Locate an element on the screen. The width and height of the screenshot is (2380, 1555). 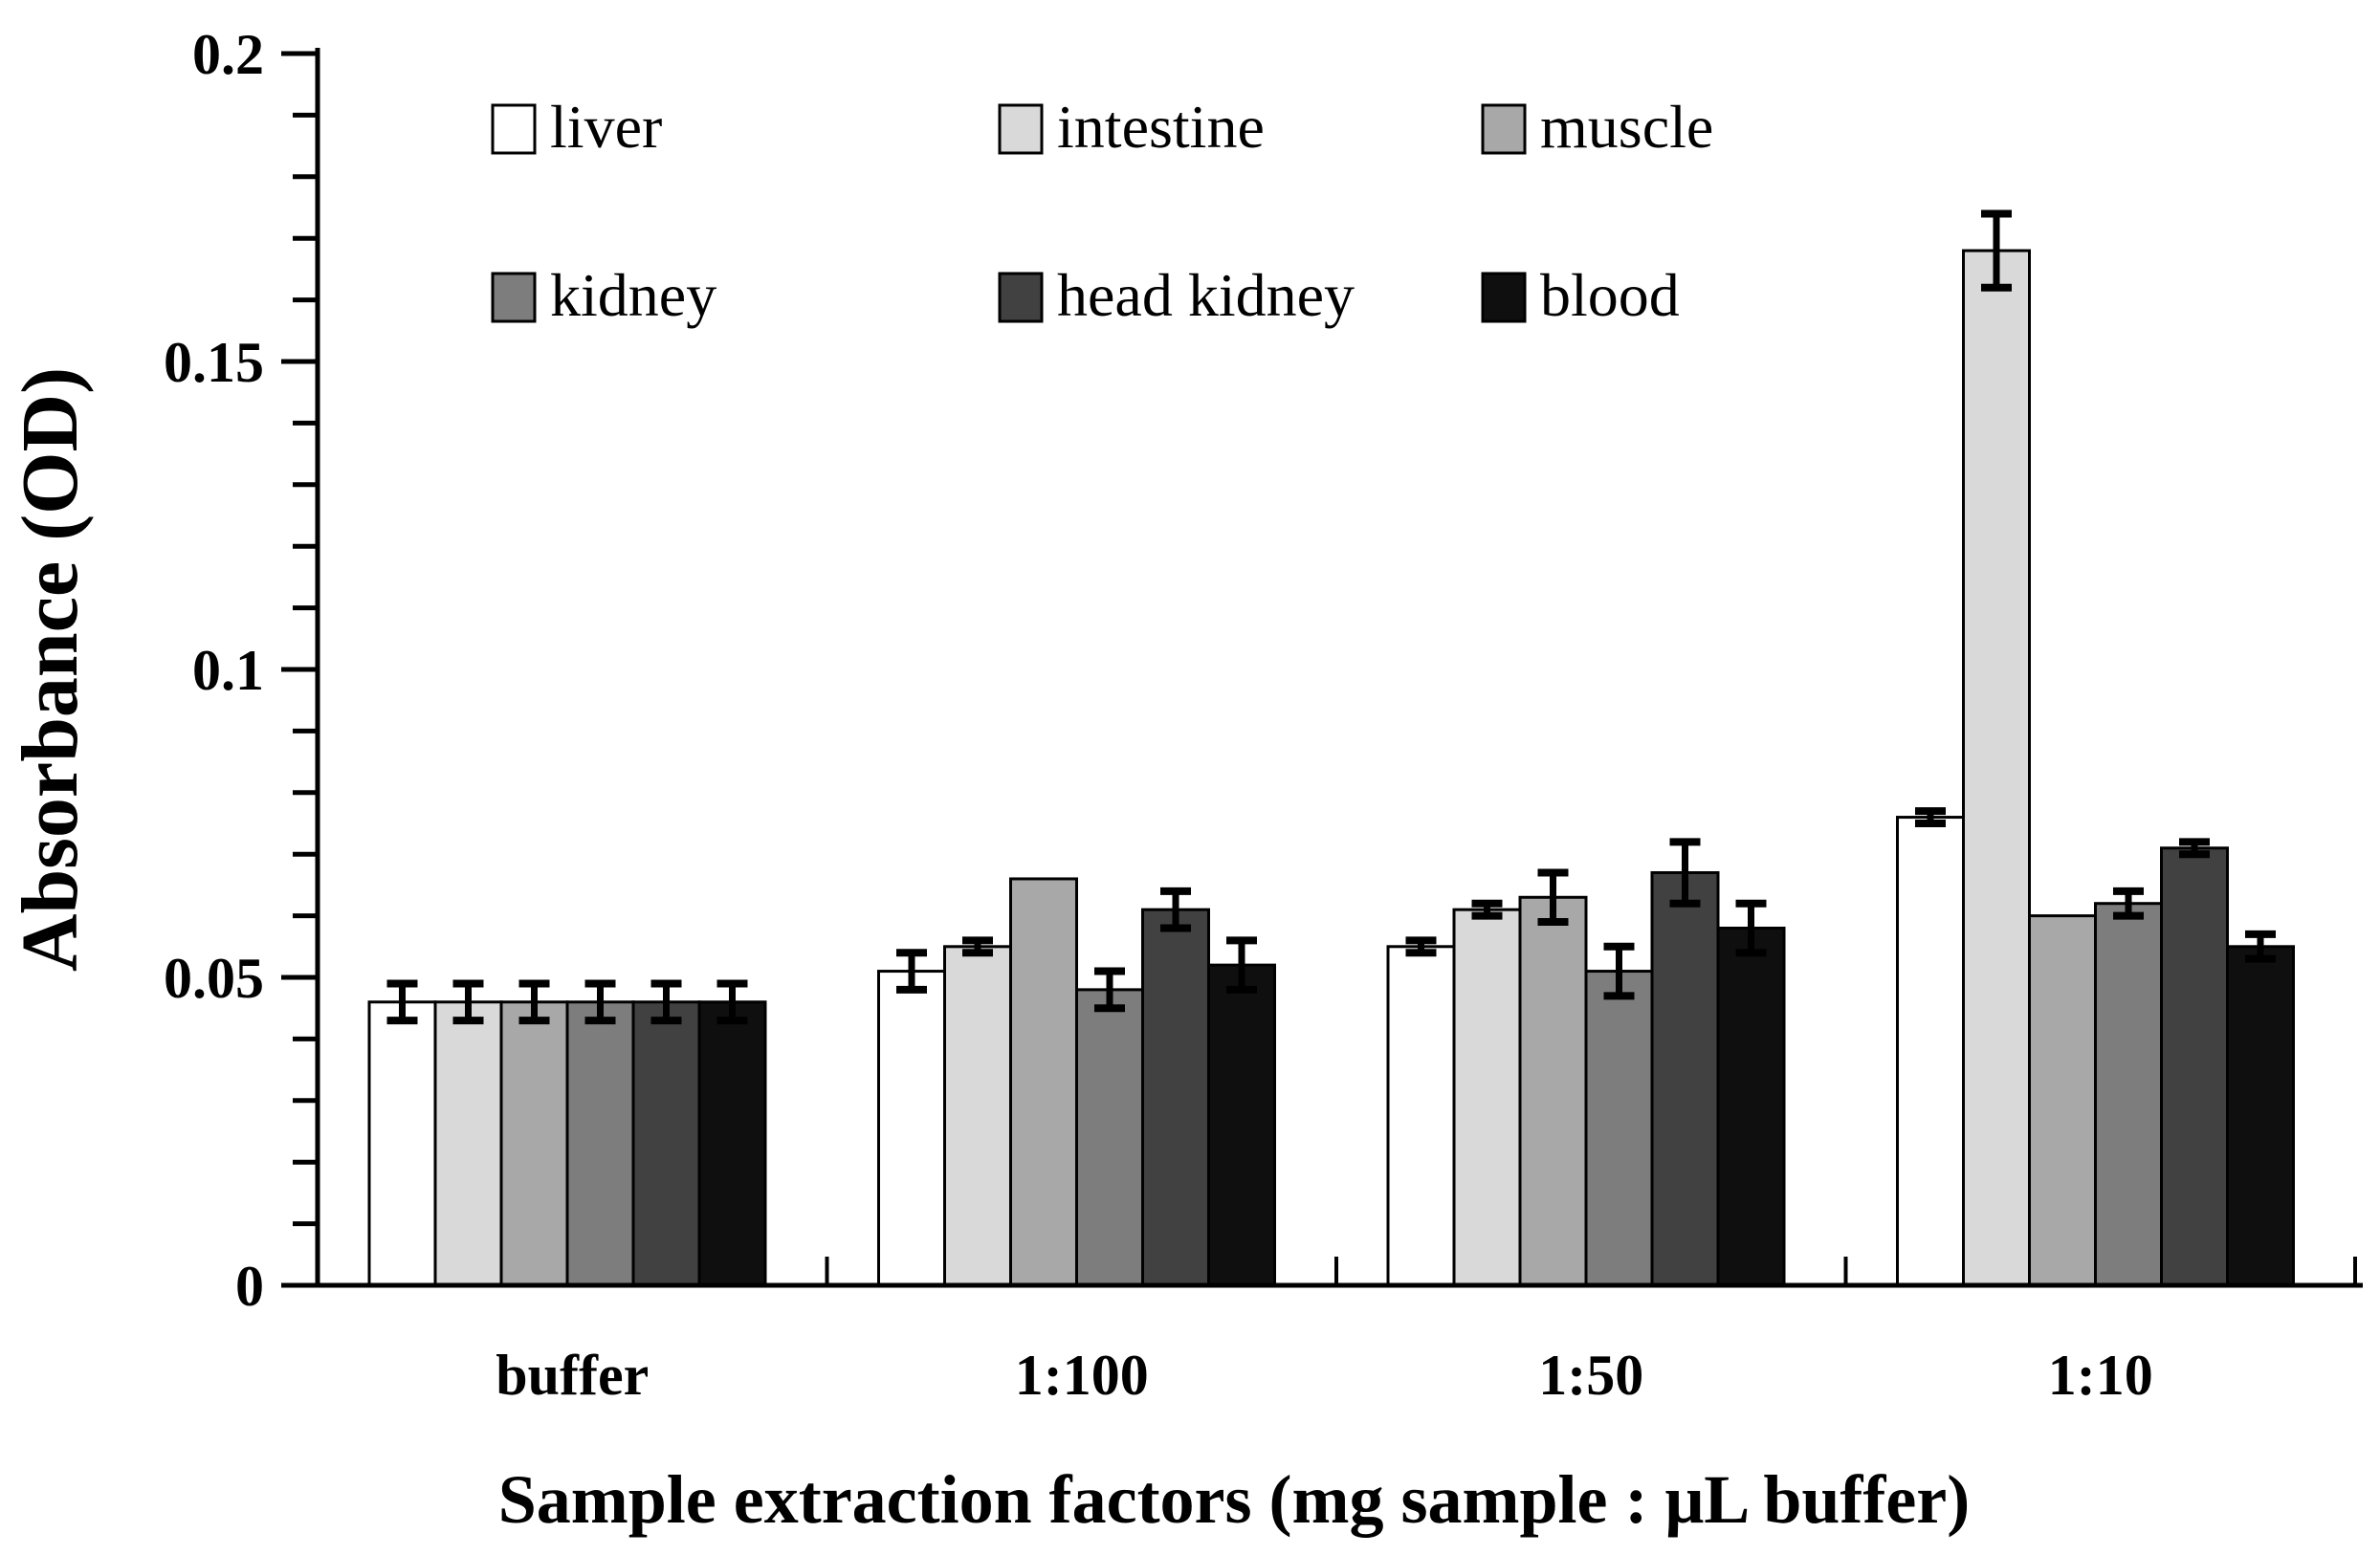
legend-label: kidney is located at coordinates (633, 295).